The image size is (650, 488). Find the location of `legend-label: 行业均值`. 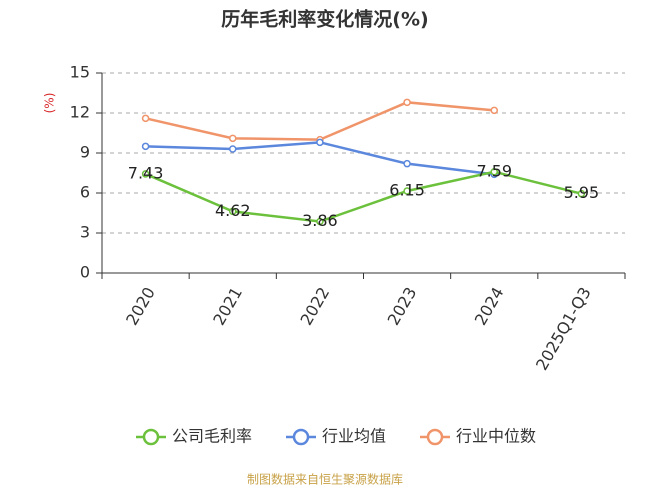

legend-label: 行业均值 is located at coordinates (354, 436).